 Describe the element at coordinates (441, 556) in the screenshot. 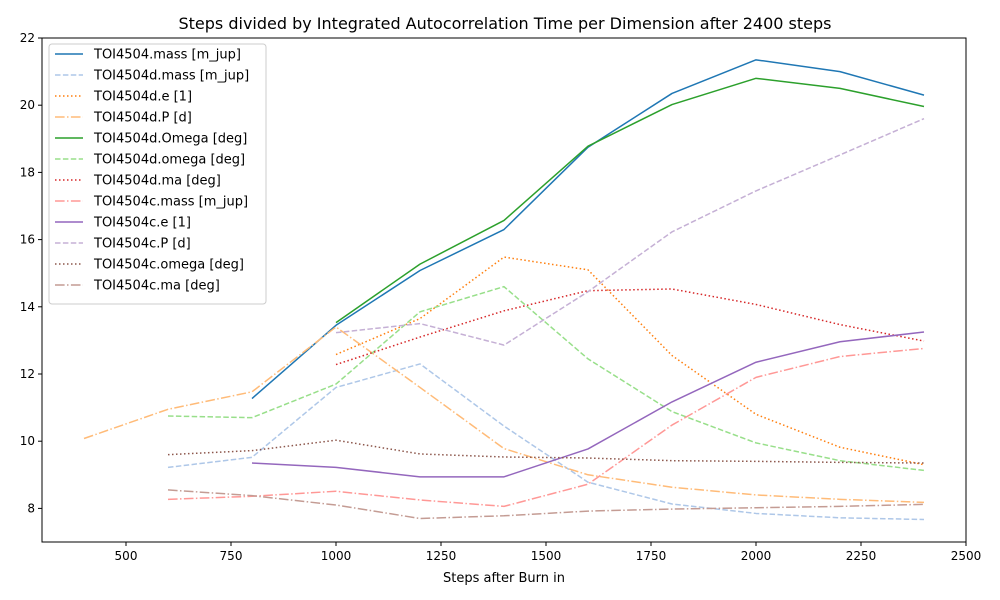

I see `x-tick-label: 1250` at that location.